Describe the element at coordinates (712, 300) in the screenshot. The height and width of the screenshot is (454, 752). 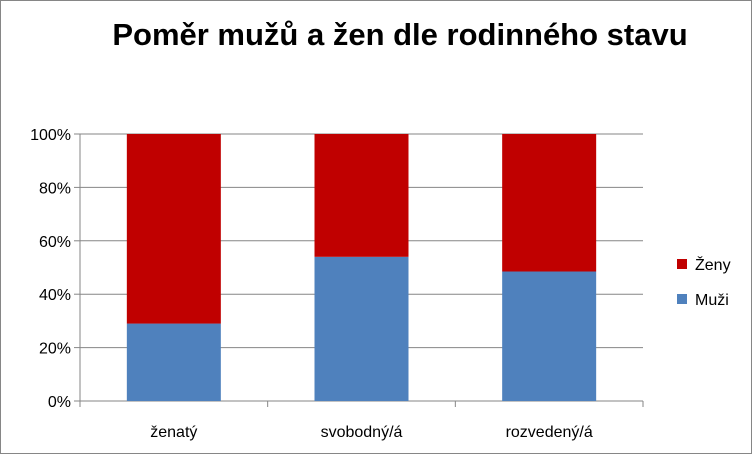
I see `legend-label: Muži` at that location.